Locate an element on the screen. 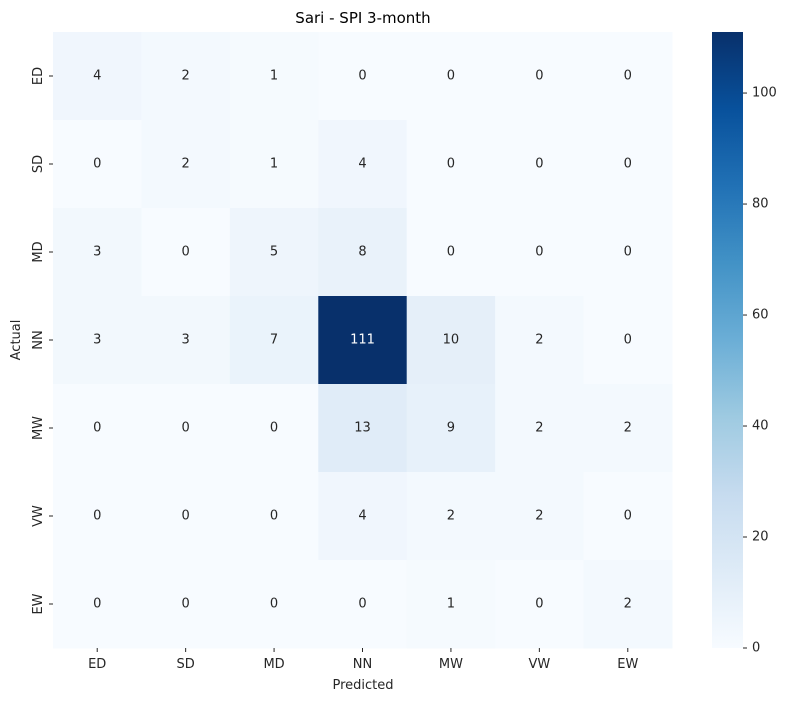  y-tick-label: MD is located at coordinates (38, 251).